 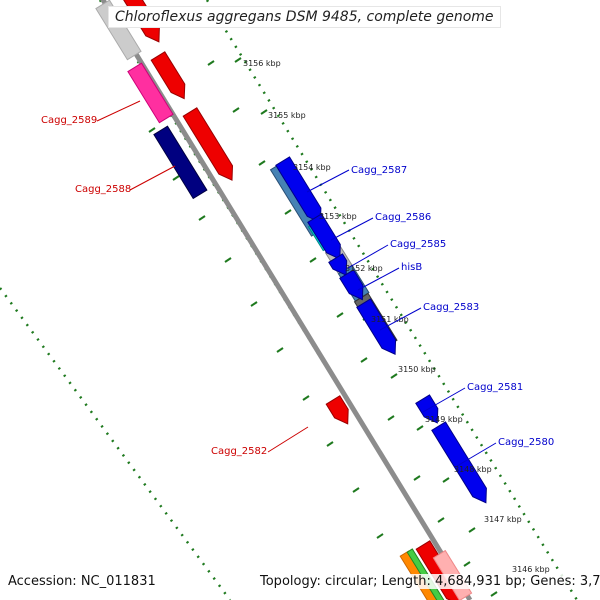 I want to click on feature-upper-gray, so click(x=118, y=30).